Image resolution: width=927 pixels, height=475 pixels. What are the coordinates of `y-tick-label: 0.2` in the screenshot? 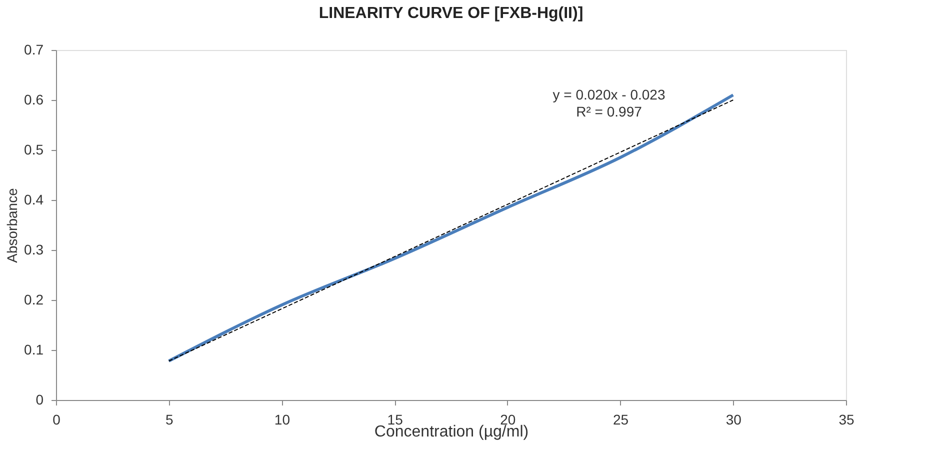 It's located at (34, 300).